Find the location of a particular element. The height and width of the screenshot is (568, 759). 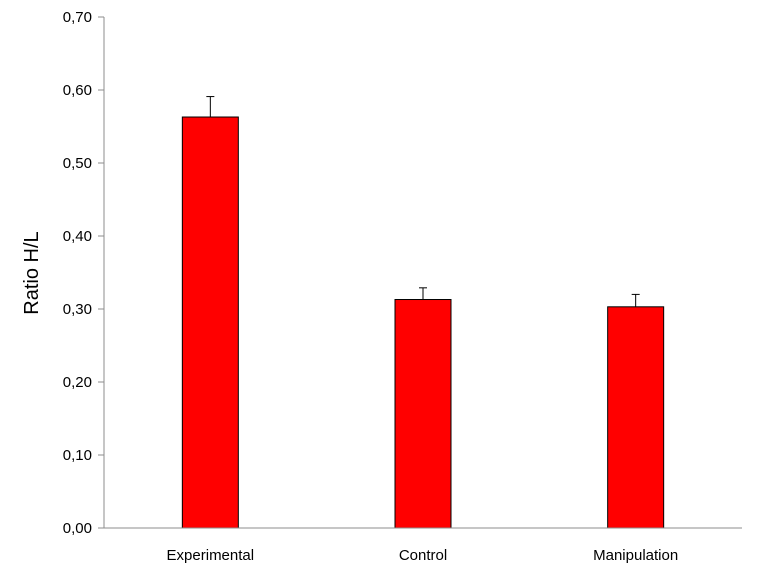

x-axis-labels: Experimental Control Manipulation is located at coordinates (423, 555).